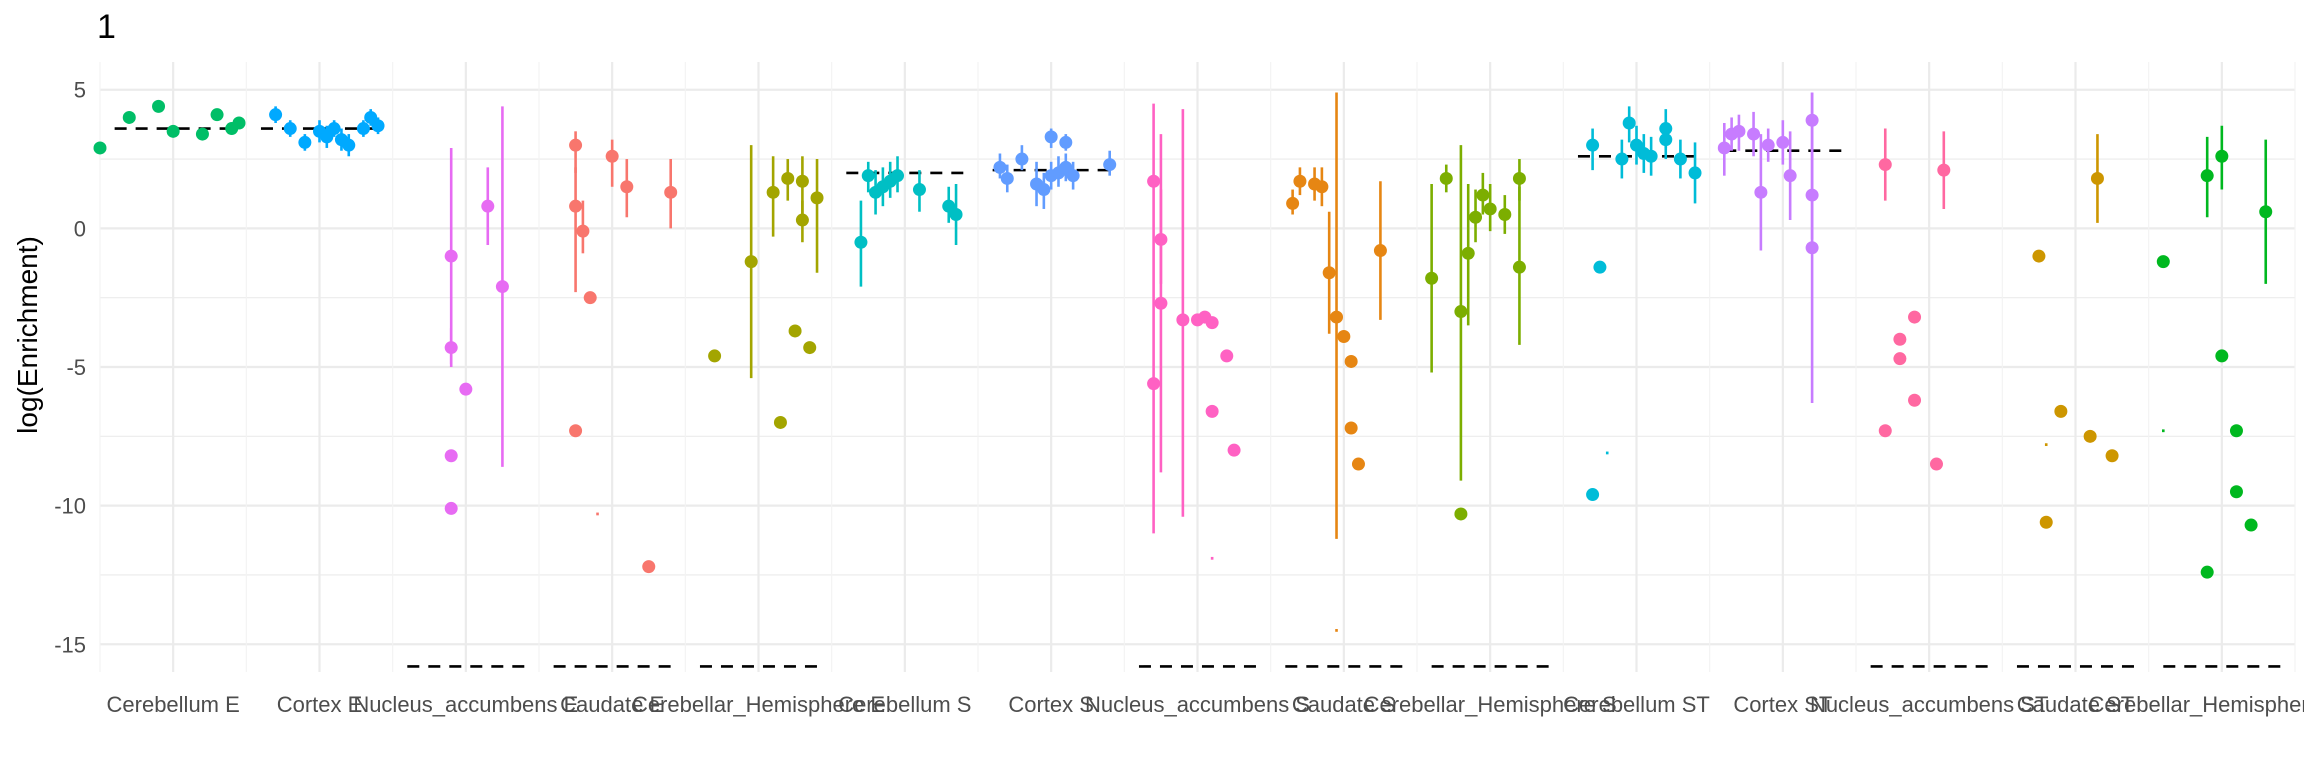 This screenshot has width=2304, height=768. Describe the element at coordinates (465, 704) in the screenshot. I see `x-tick-label: Nucleus_accumbens E` at that location.